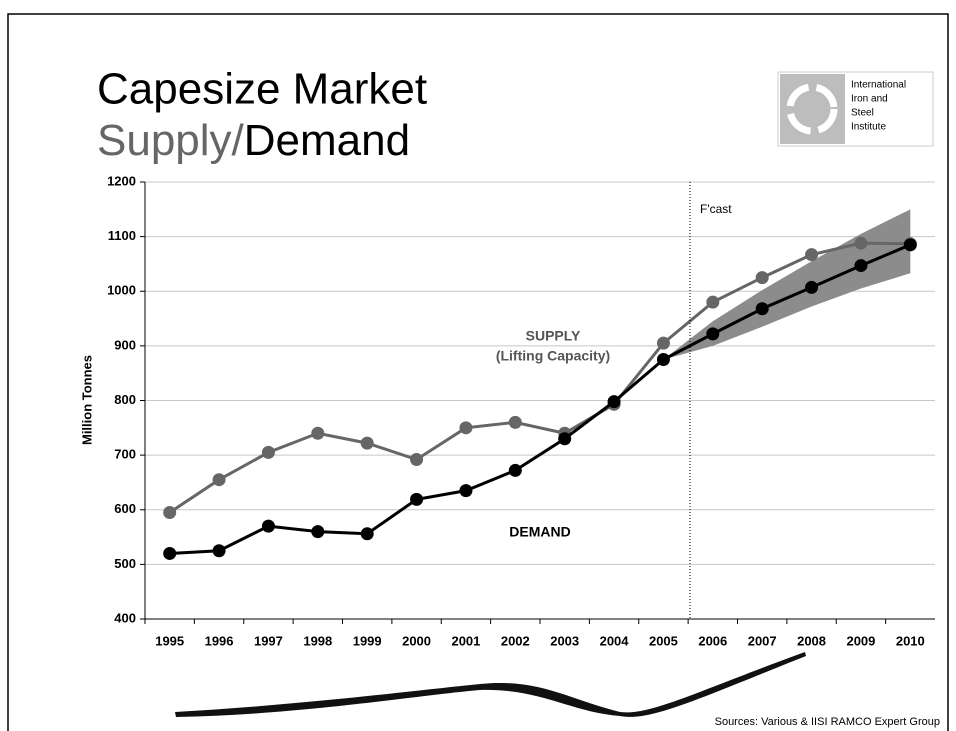 This screenshot has height=731, width=956. I want to click on chart-subtitle: Supply/Demand, so click(253, 140).